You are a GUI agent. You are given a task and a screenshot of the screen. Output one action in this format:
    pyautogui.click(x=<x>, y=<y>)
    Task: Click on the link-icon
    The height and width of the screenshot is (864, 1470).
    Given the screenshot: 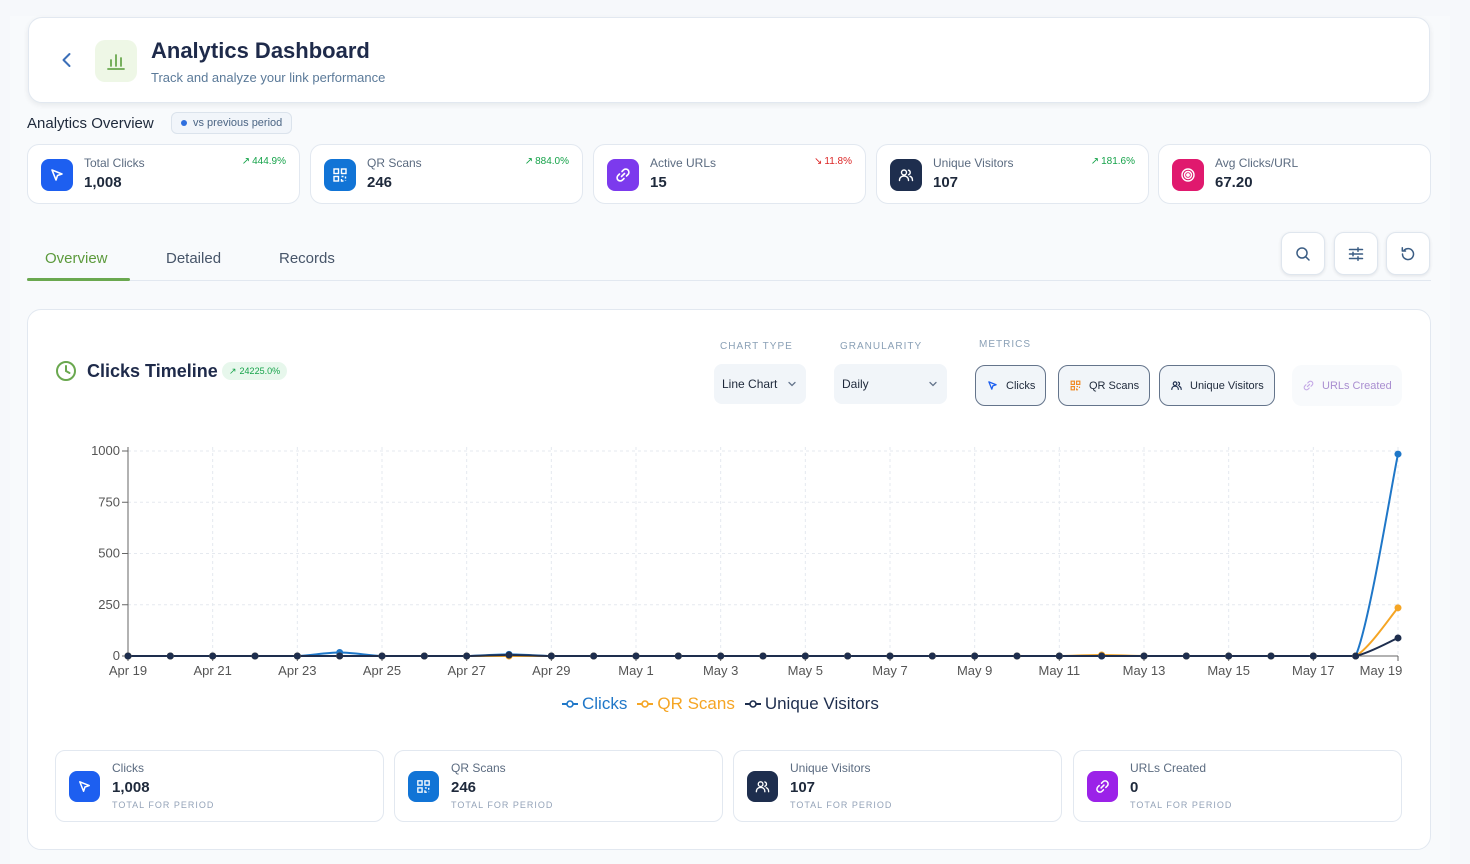 What is the action you would take?
    pyautogui.click(x=1308, y=385)
    